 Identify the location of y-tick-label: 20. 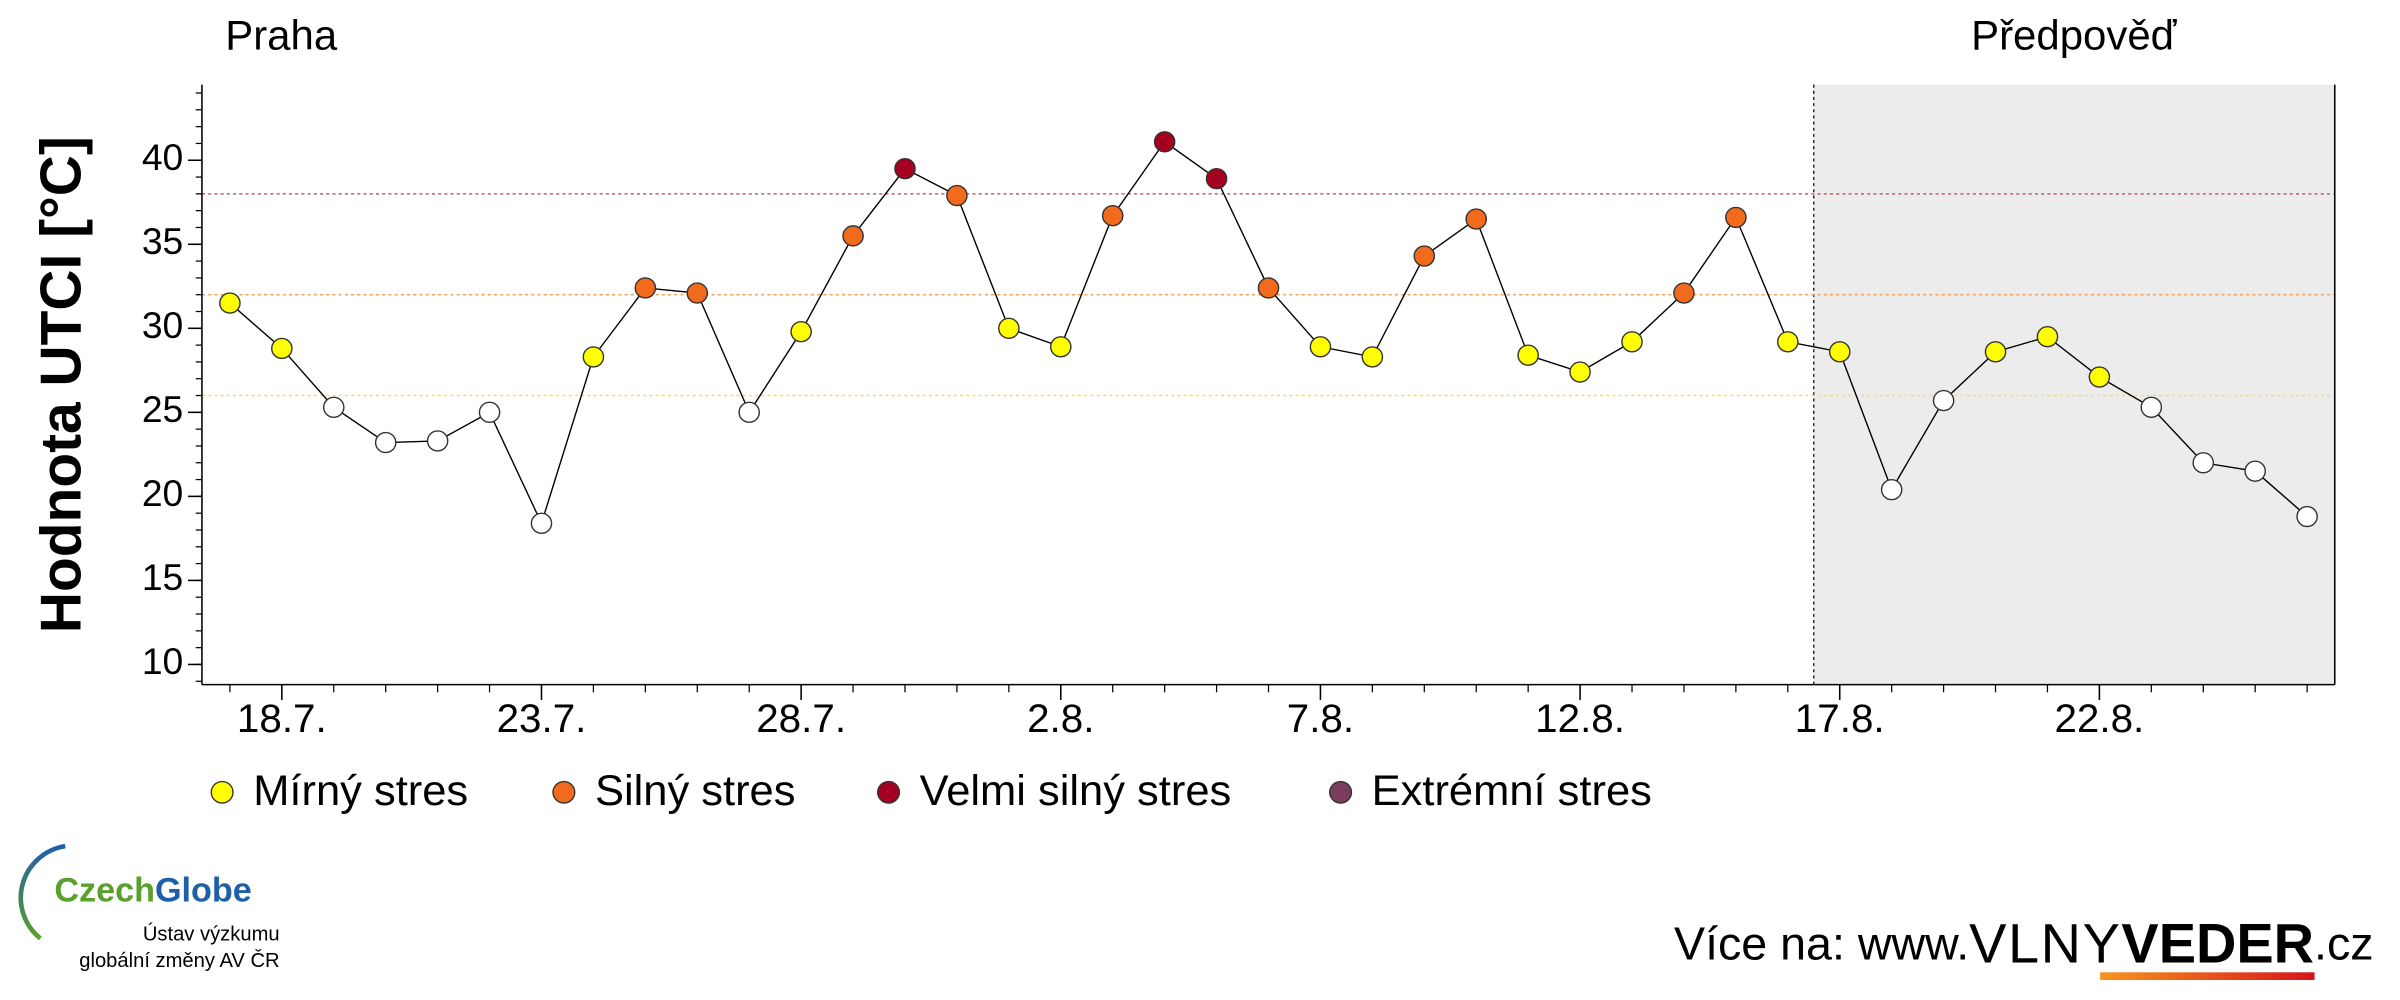
(162, 493).